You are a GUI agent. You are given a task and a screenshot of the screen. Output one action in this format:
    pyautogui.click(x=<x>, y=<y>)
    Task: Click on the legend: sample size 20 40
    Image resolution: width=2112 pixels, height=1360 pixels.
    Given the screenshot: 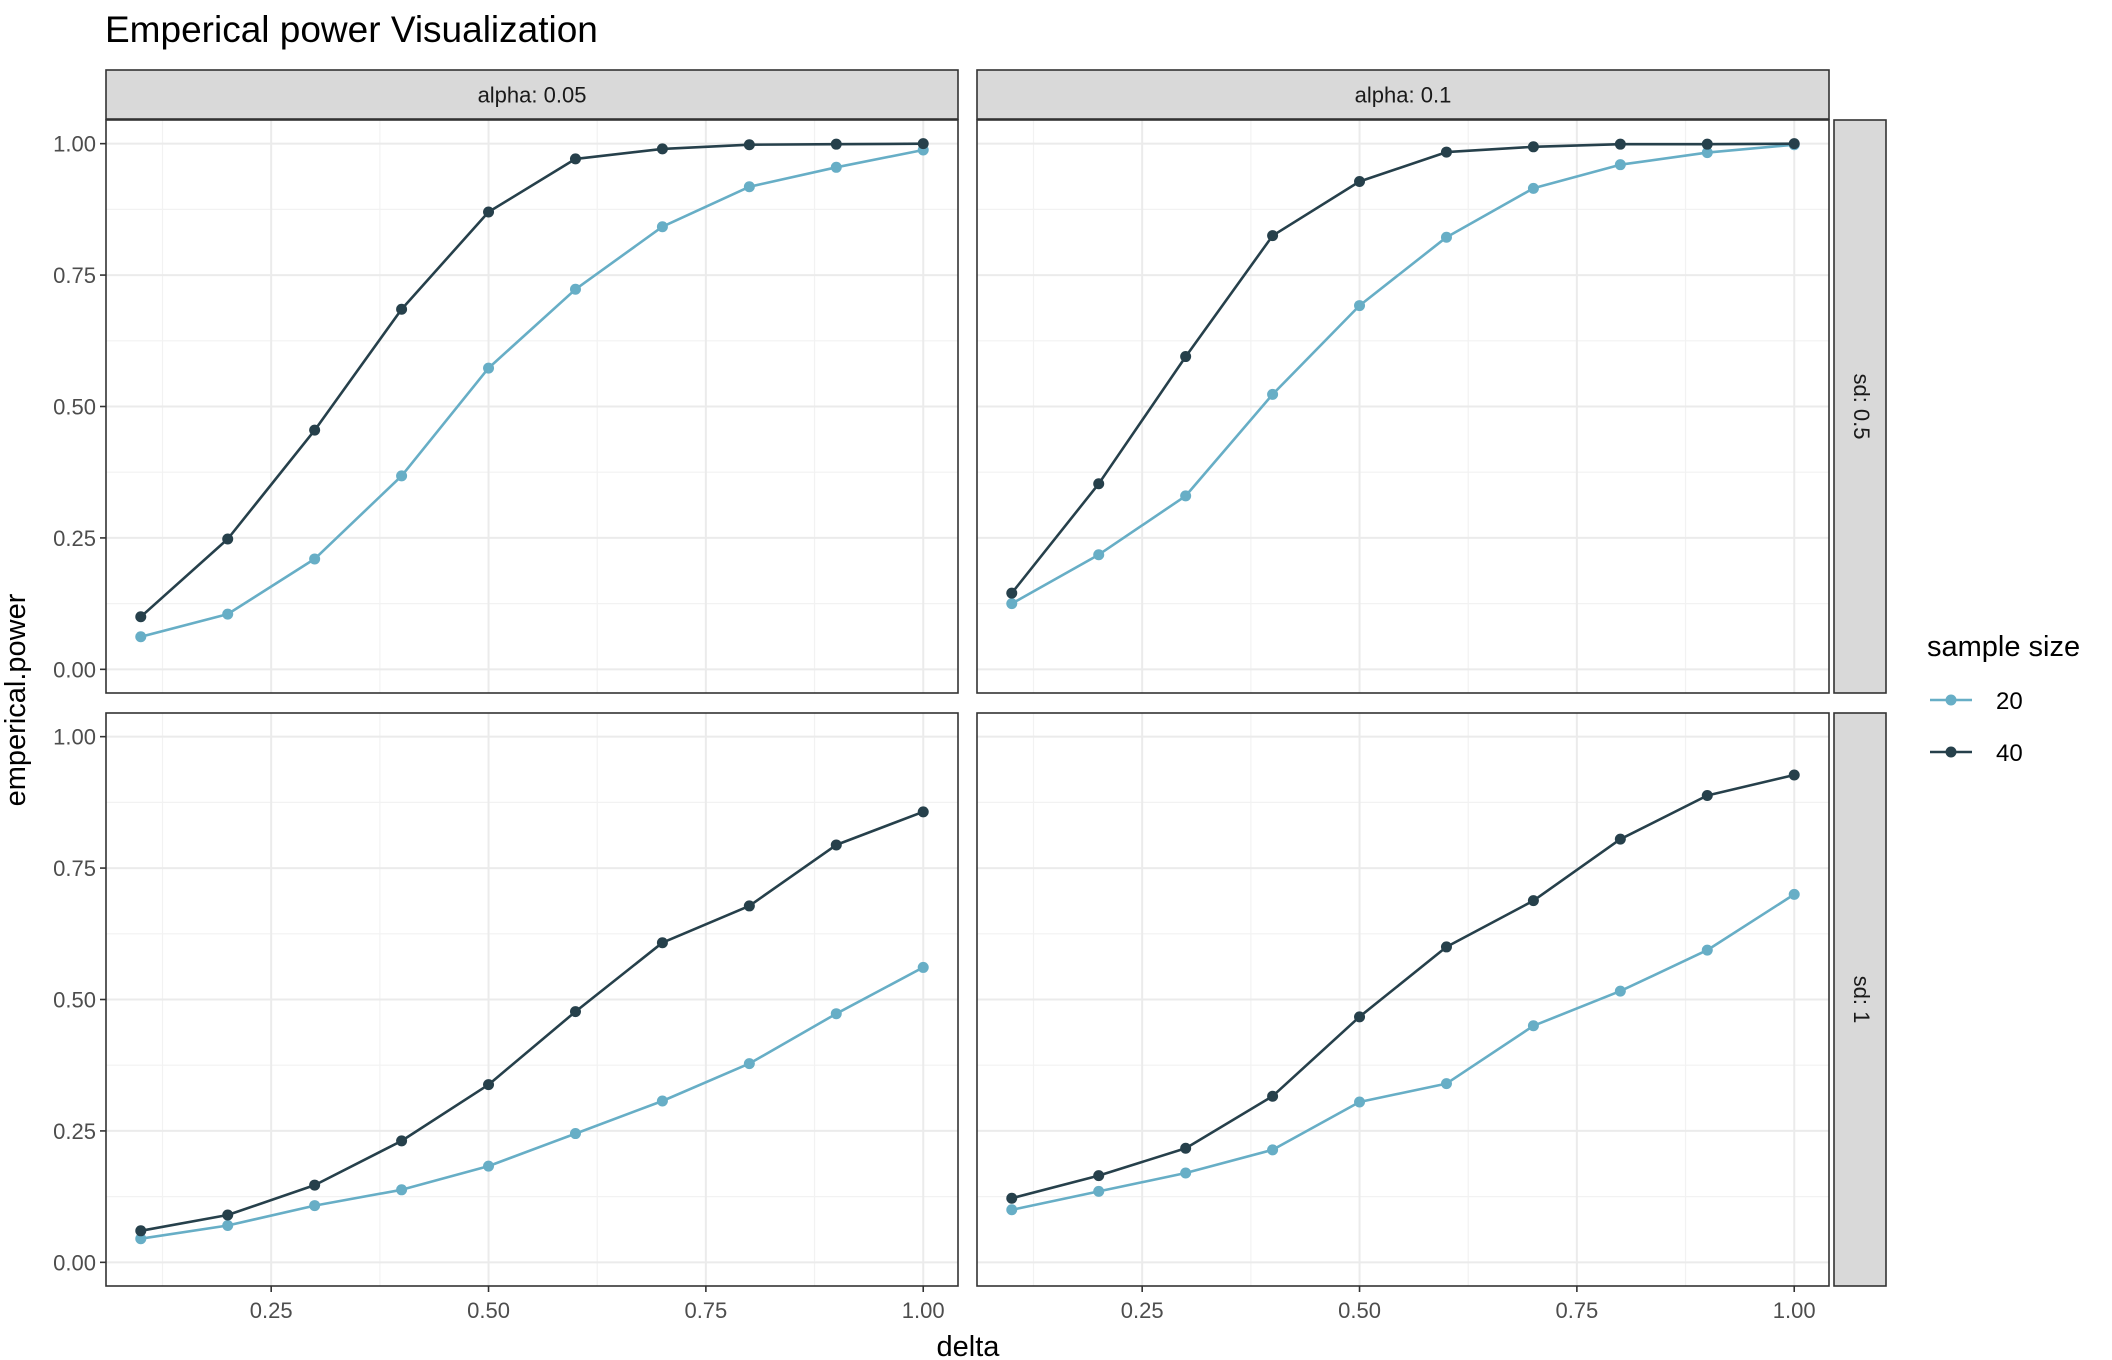 What is the action you would take?
    pyautogui.click(x=2003, y=699)
    